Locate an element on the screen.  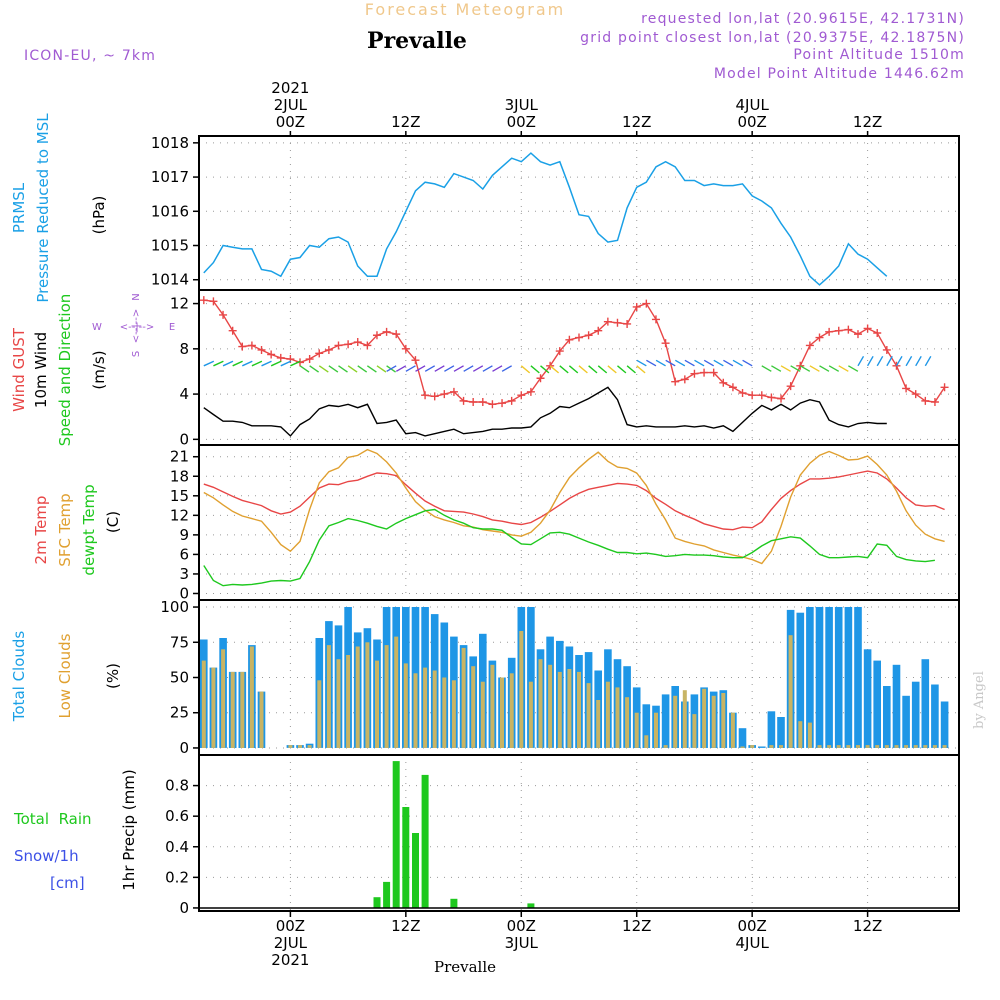
label-snow-unit: [cm] is located at coordinates (67, 883).